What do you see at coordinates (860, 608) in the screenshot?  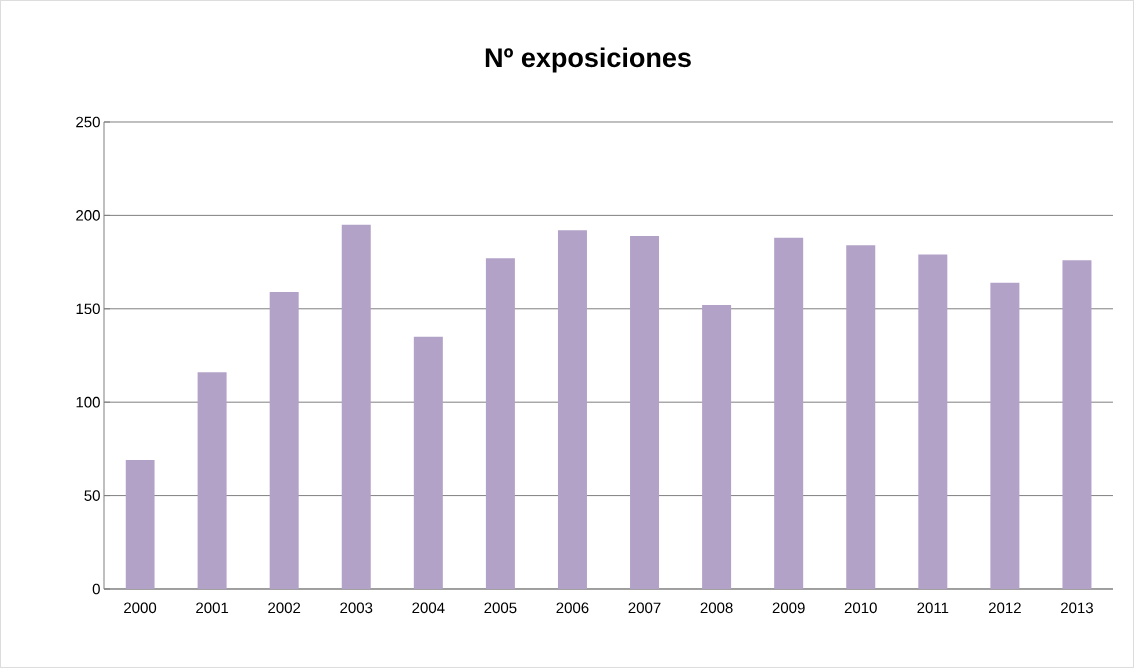 I see `x-tick-label: 2010` at bounding box center [860, 608].